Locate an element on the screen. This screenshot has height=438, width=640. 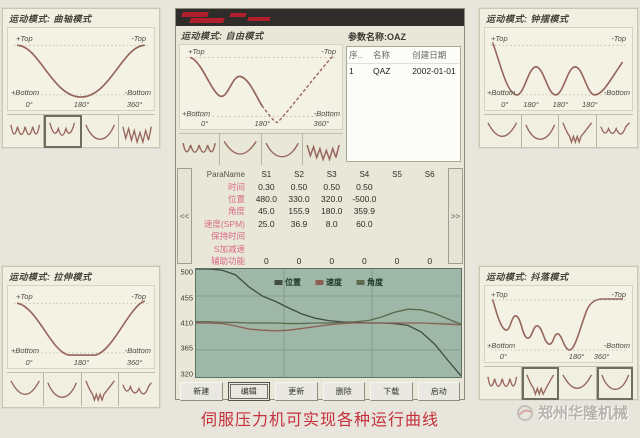
crank-curve-plot: +Top -Top +Bottom -Bottom 0° 180° 360° is located at coordinates (81, 69).